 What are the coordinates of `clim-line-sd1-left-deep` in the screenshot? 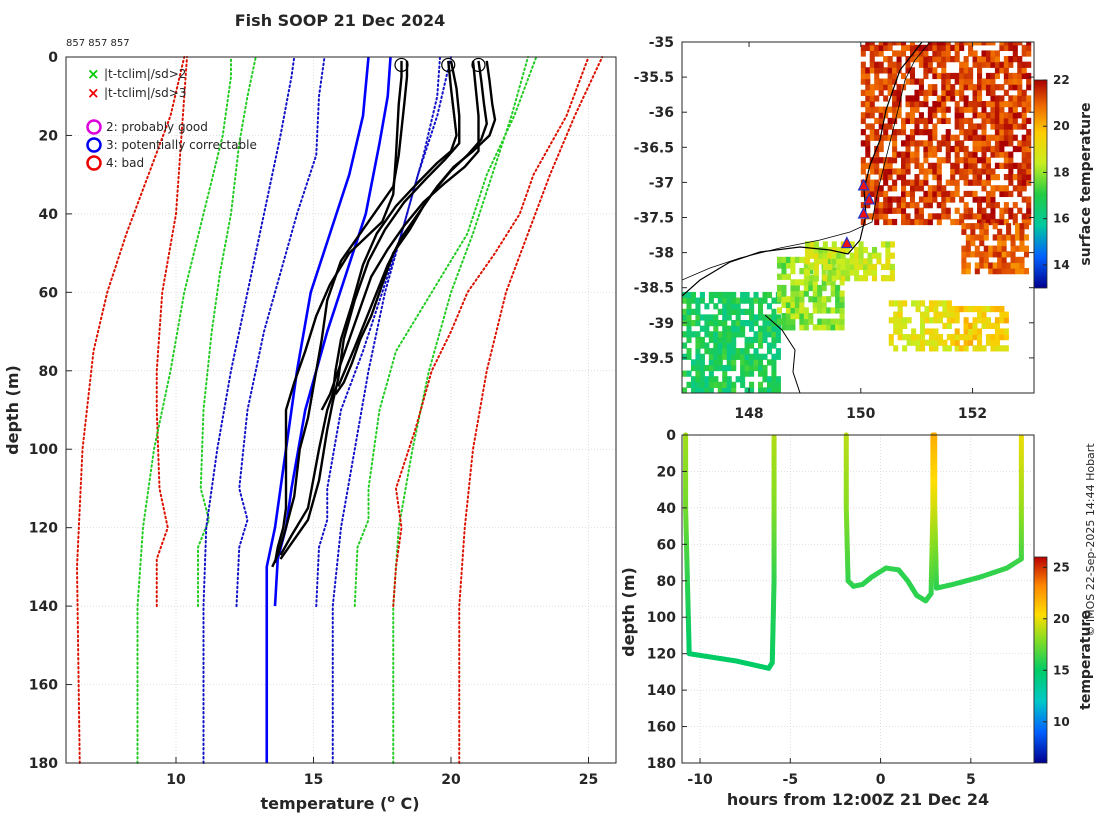 It's located at (249, 410).